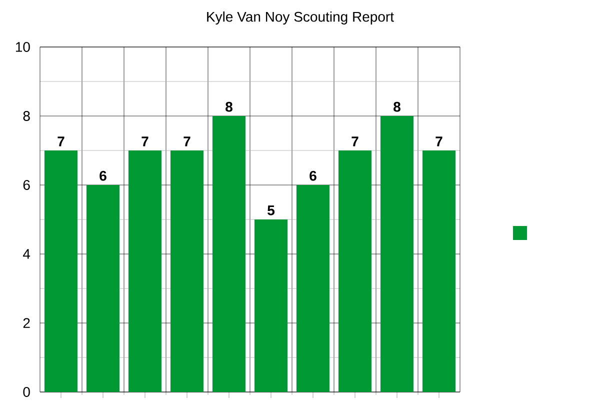 This screenshot has width=600, height=405. Describe the element at coordinates (26, 323) in the screenshot. I see `y-tick-label: 2` at that location.